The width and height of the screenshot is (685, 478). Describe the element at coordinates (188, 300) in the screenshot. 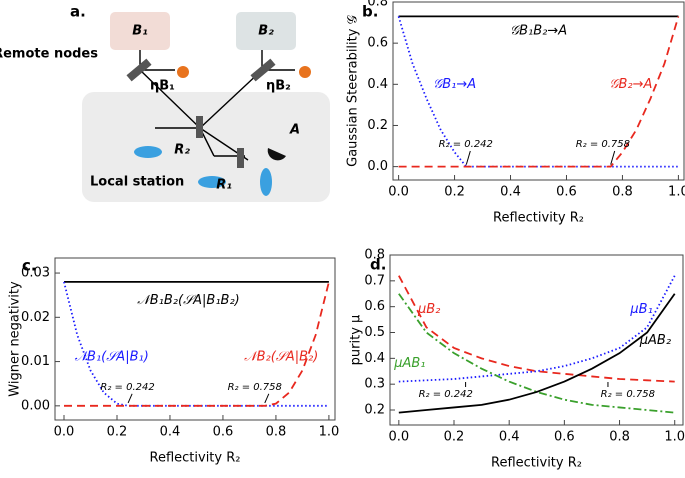

I see `series-label: 𝒩B₁B₂(𝒮A|B₁B₂)` at that location.